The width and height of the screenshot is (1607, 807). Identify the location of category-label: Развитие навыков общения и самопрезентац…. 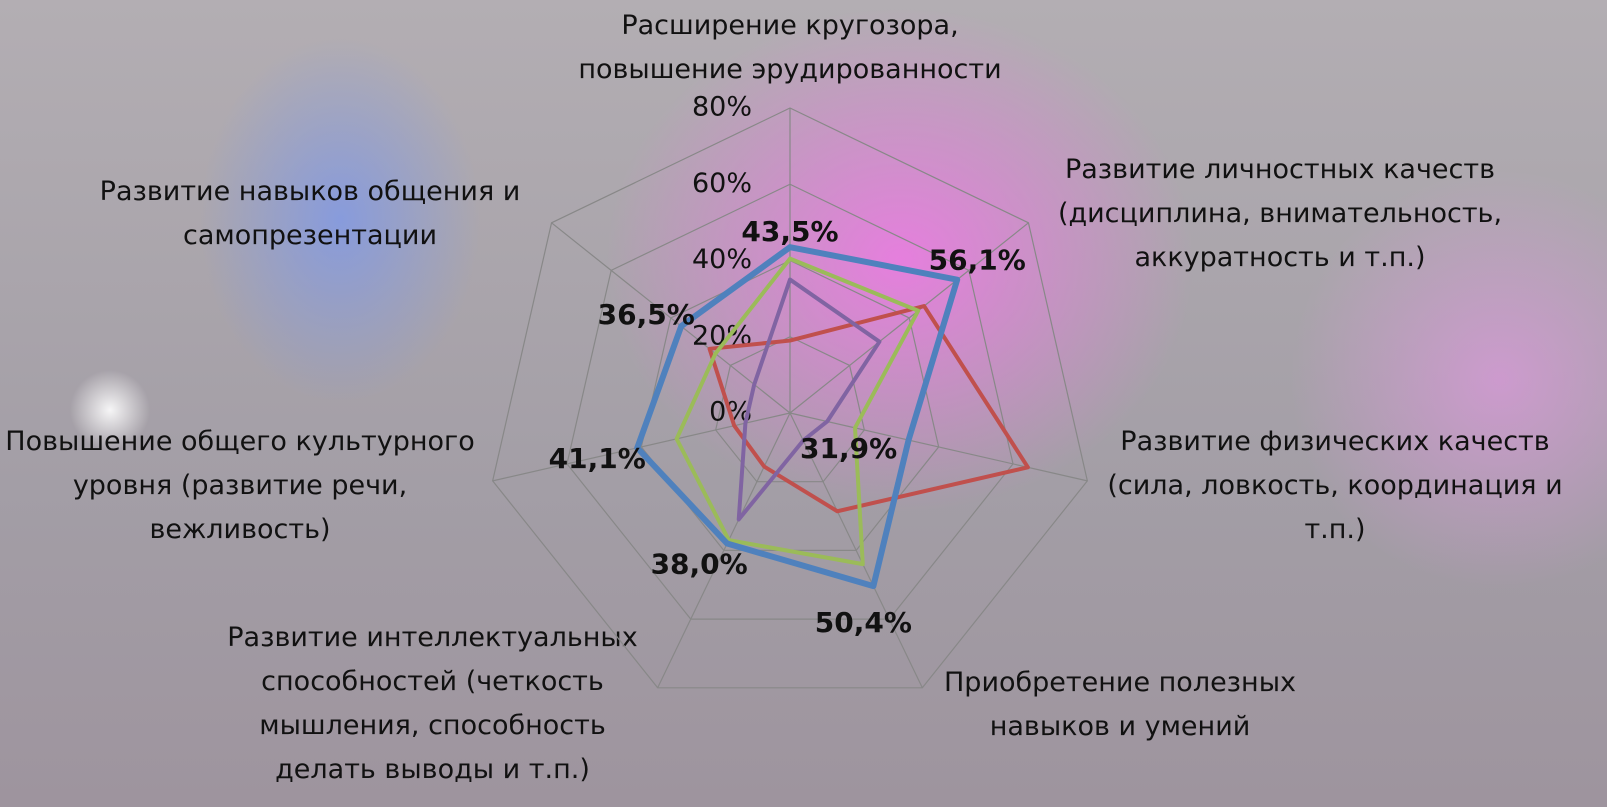
(310, 213).